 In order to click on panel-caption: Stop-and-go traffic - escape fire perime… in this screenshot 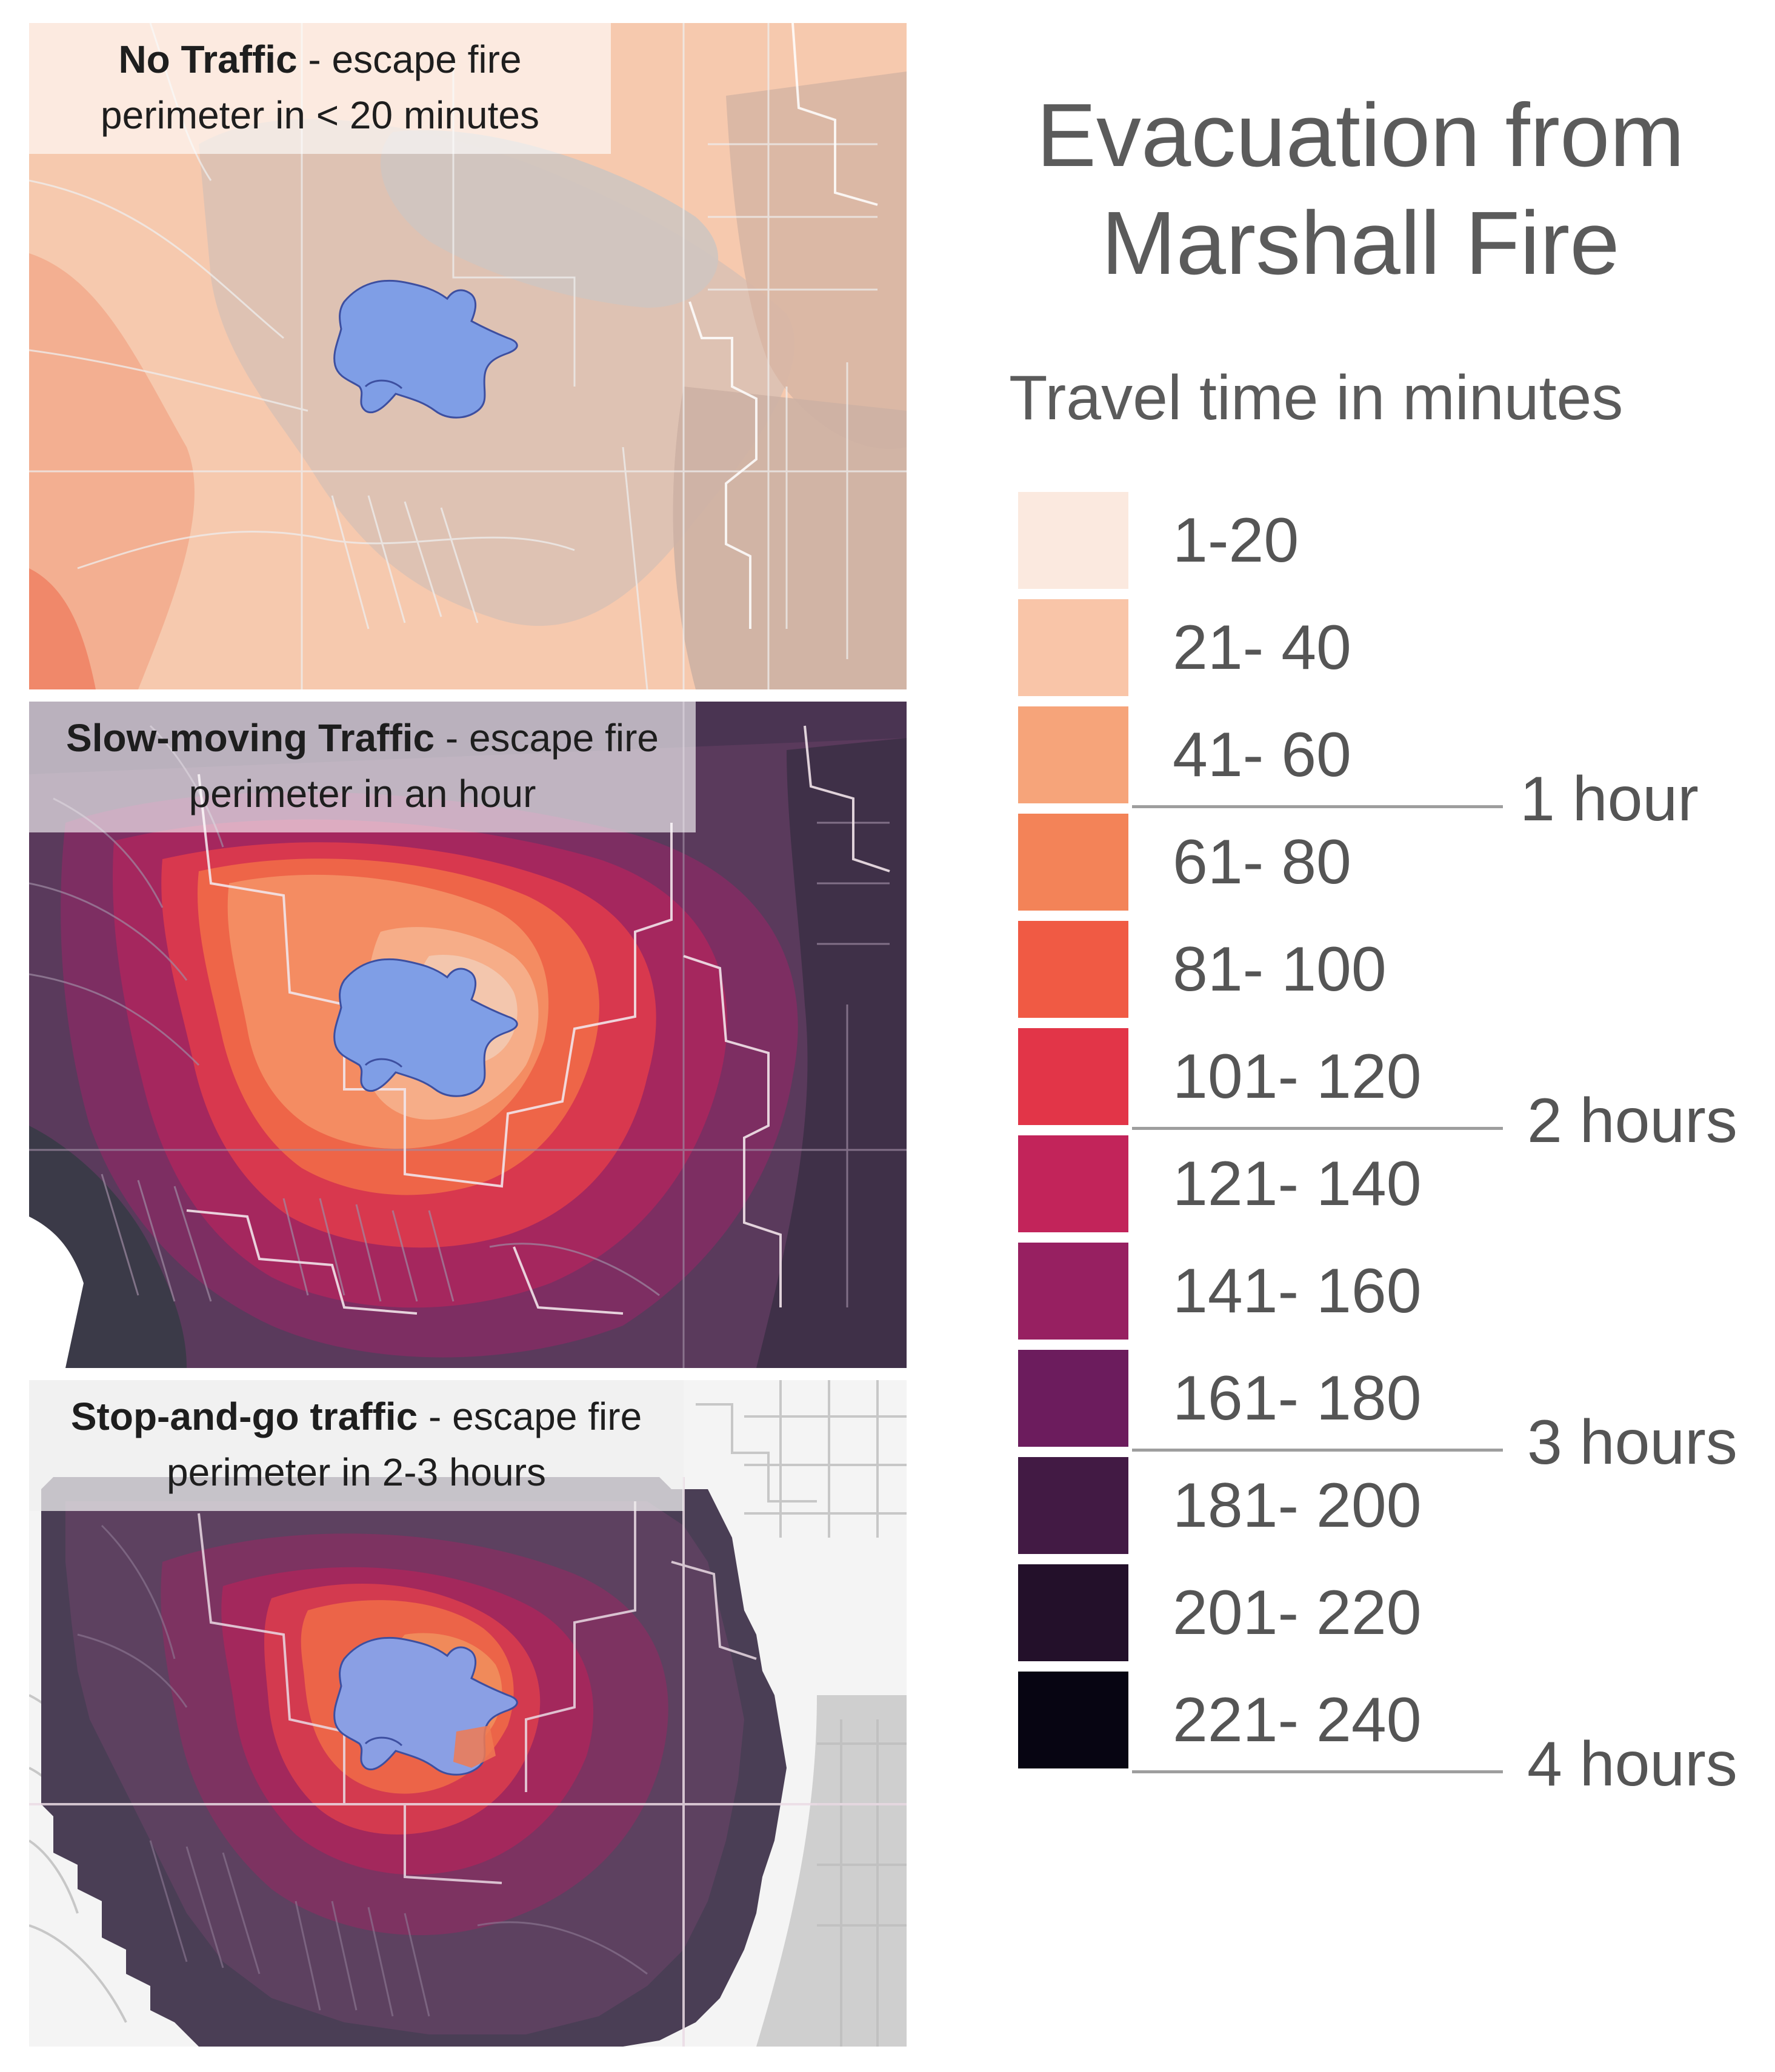, I will do `click(356, 1445)`.